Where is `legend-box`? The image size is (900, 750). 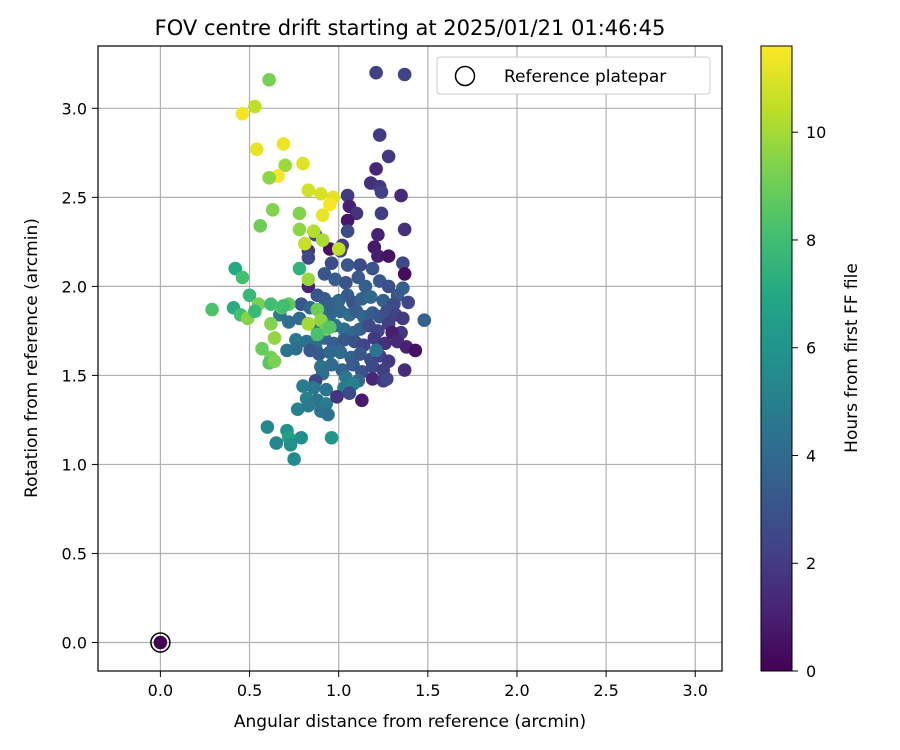 legend-box is located at coordinates (573, 75).